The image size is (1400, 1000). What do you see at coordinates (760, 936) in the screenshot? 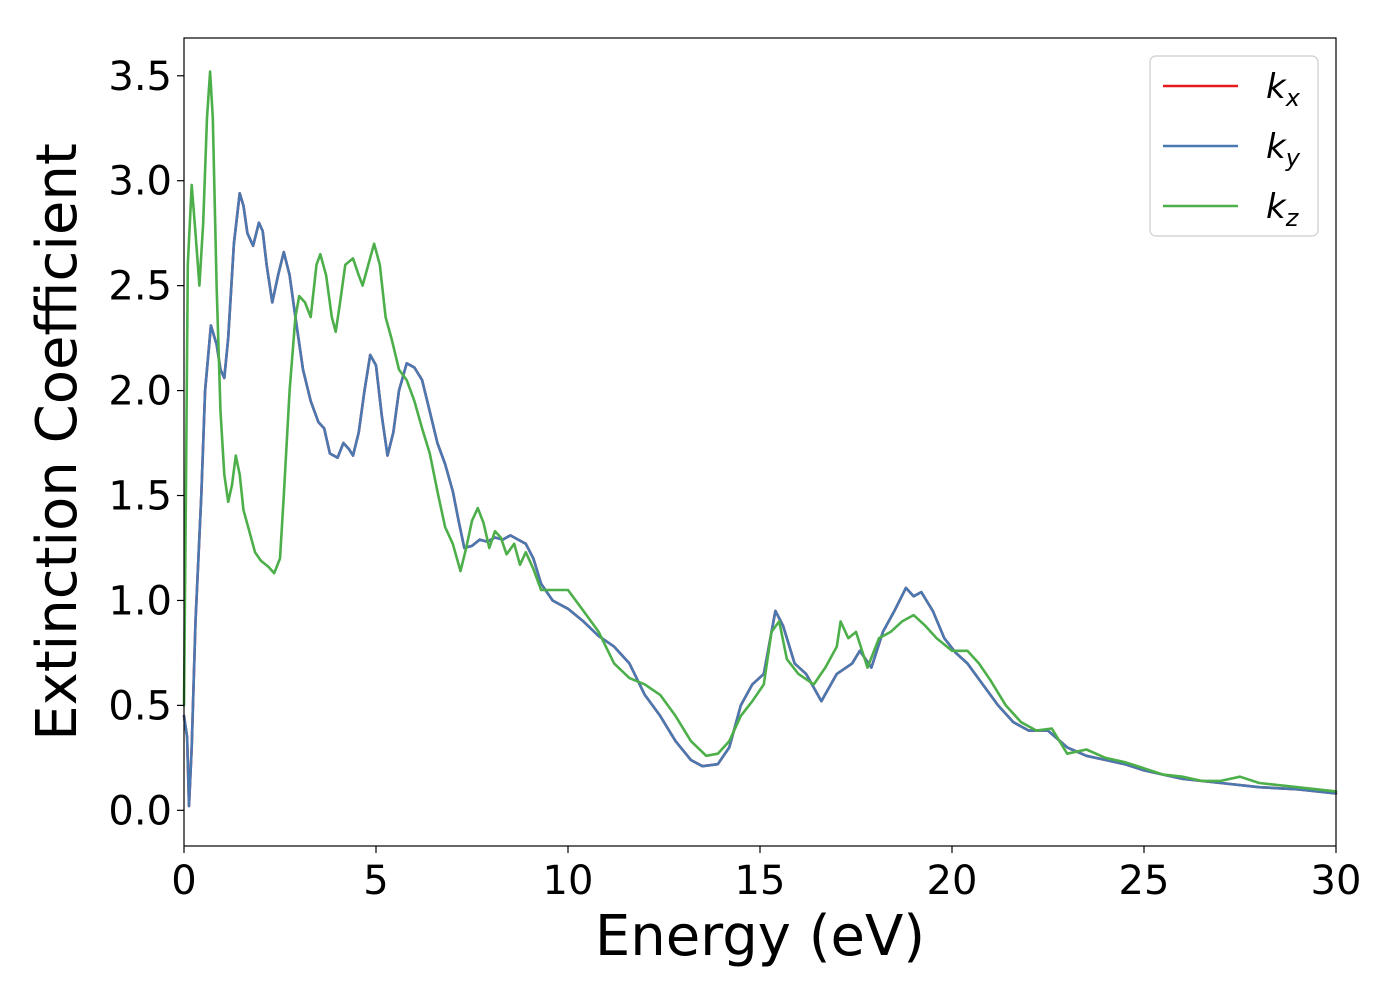
I see `x-axis-title: Energy (eV)` at bounding box center [760, 936].